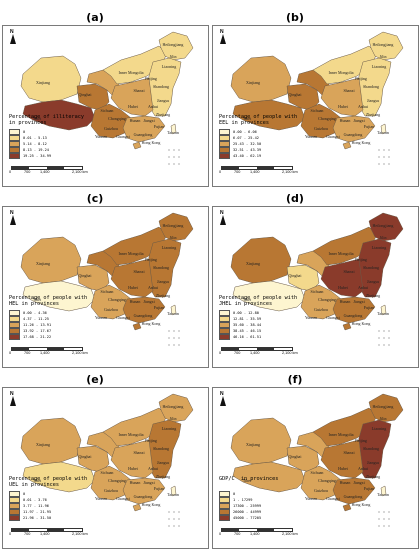 The width and height of the screenshot is (419, 550). I want to click on province-label-cq: Chongqing, so click(117, 299).